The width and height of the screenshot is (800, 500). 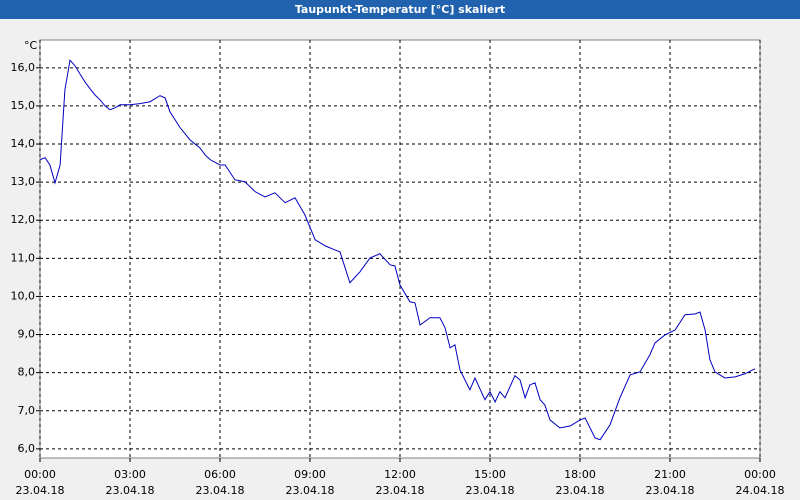 I want to click on y-unit: °C, so click(x=31, y=45).